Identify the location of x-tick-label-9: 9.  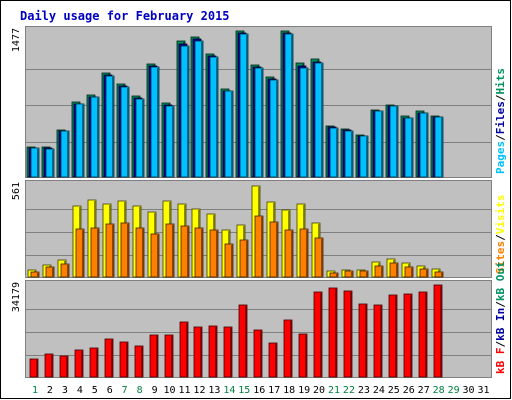
(155, 390).